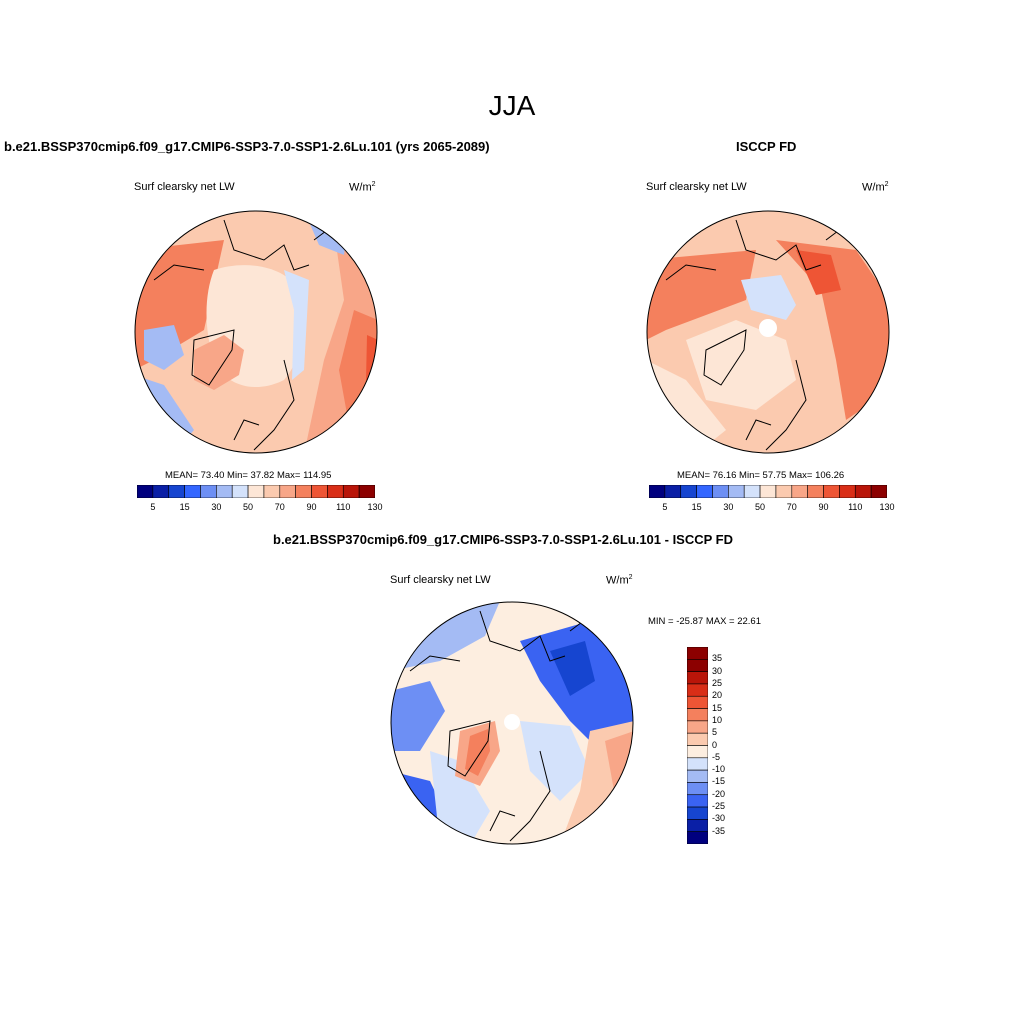 The height and width of the screenshot is (1024, 1024). Describe the element at coordinates (719, 830) in the screenshot. I see `diff-colorbar-tick-label: -35` at that location.